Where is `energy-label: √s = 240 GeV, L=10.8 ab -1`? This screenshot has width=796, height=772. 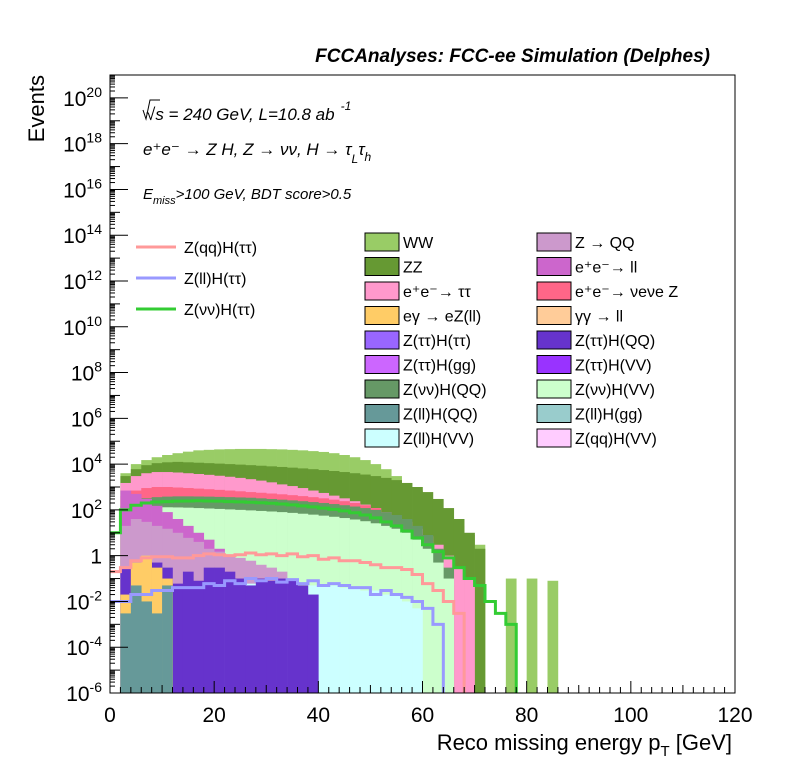
energy-label: √s = 240 GeV, L=10.8 ab -1 is located at coordinates (248, 111).